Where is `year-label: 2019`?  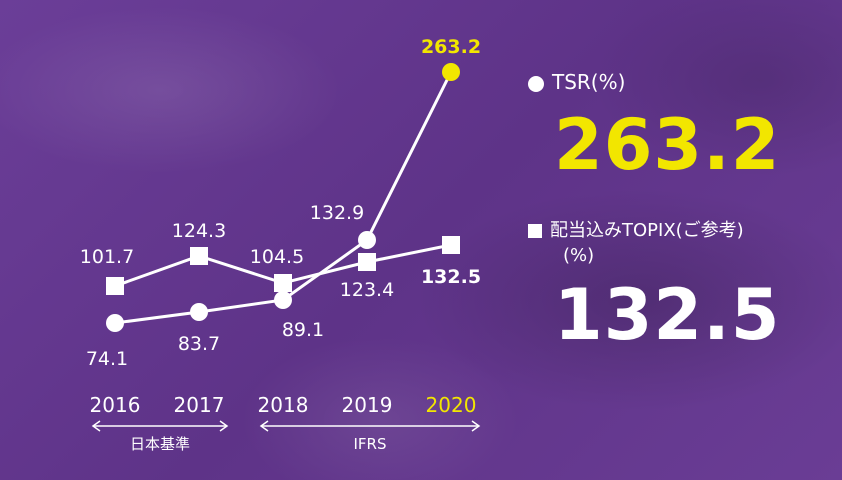 year-label: 2019 is located at coordinates (367, 405).